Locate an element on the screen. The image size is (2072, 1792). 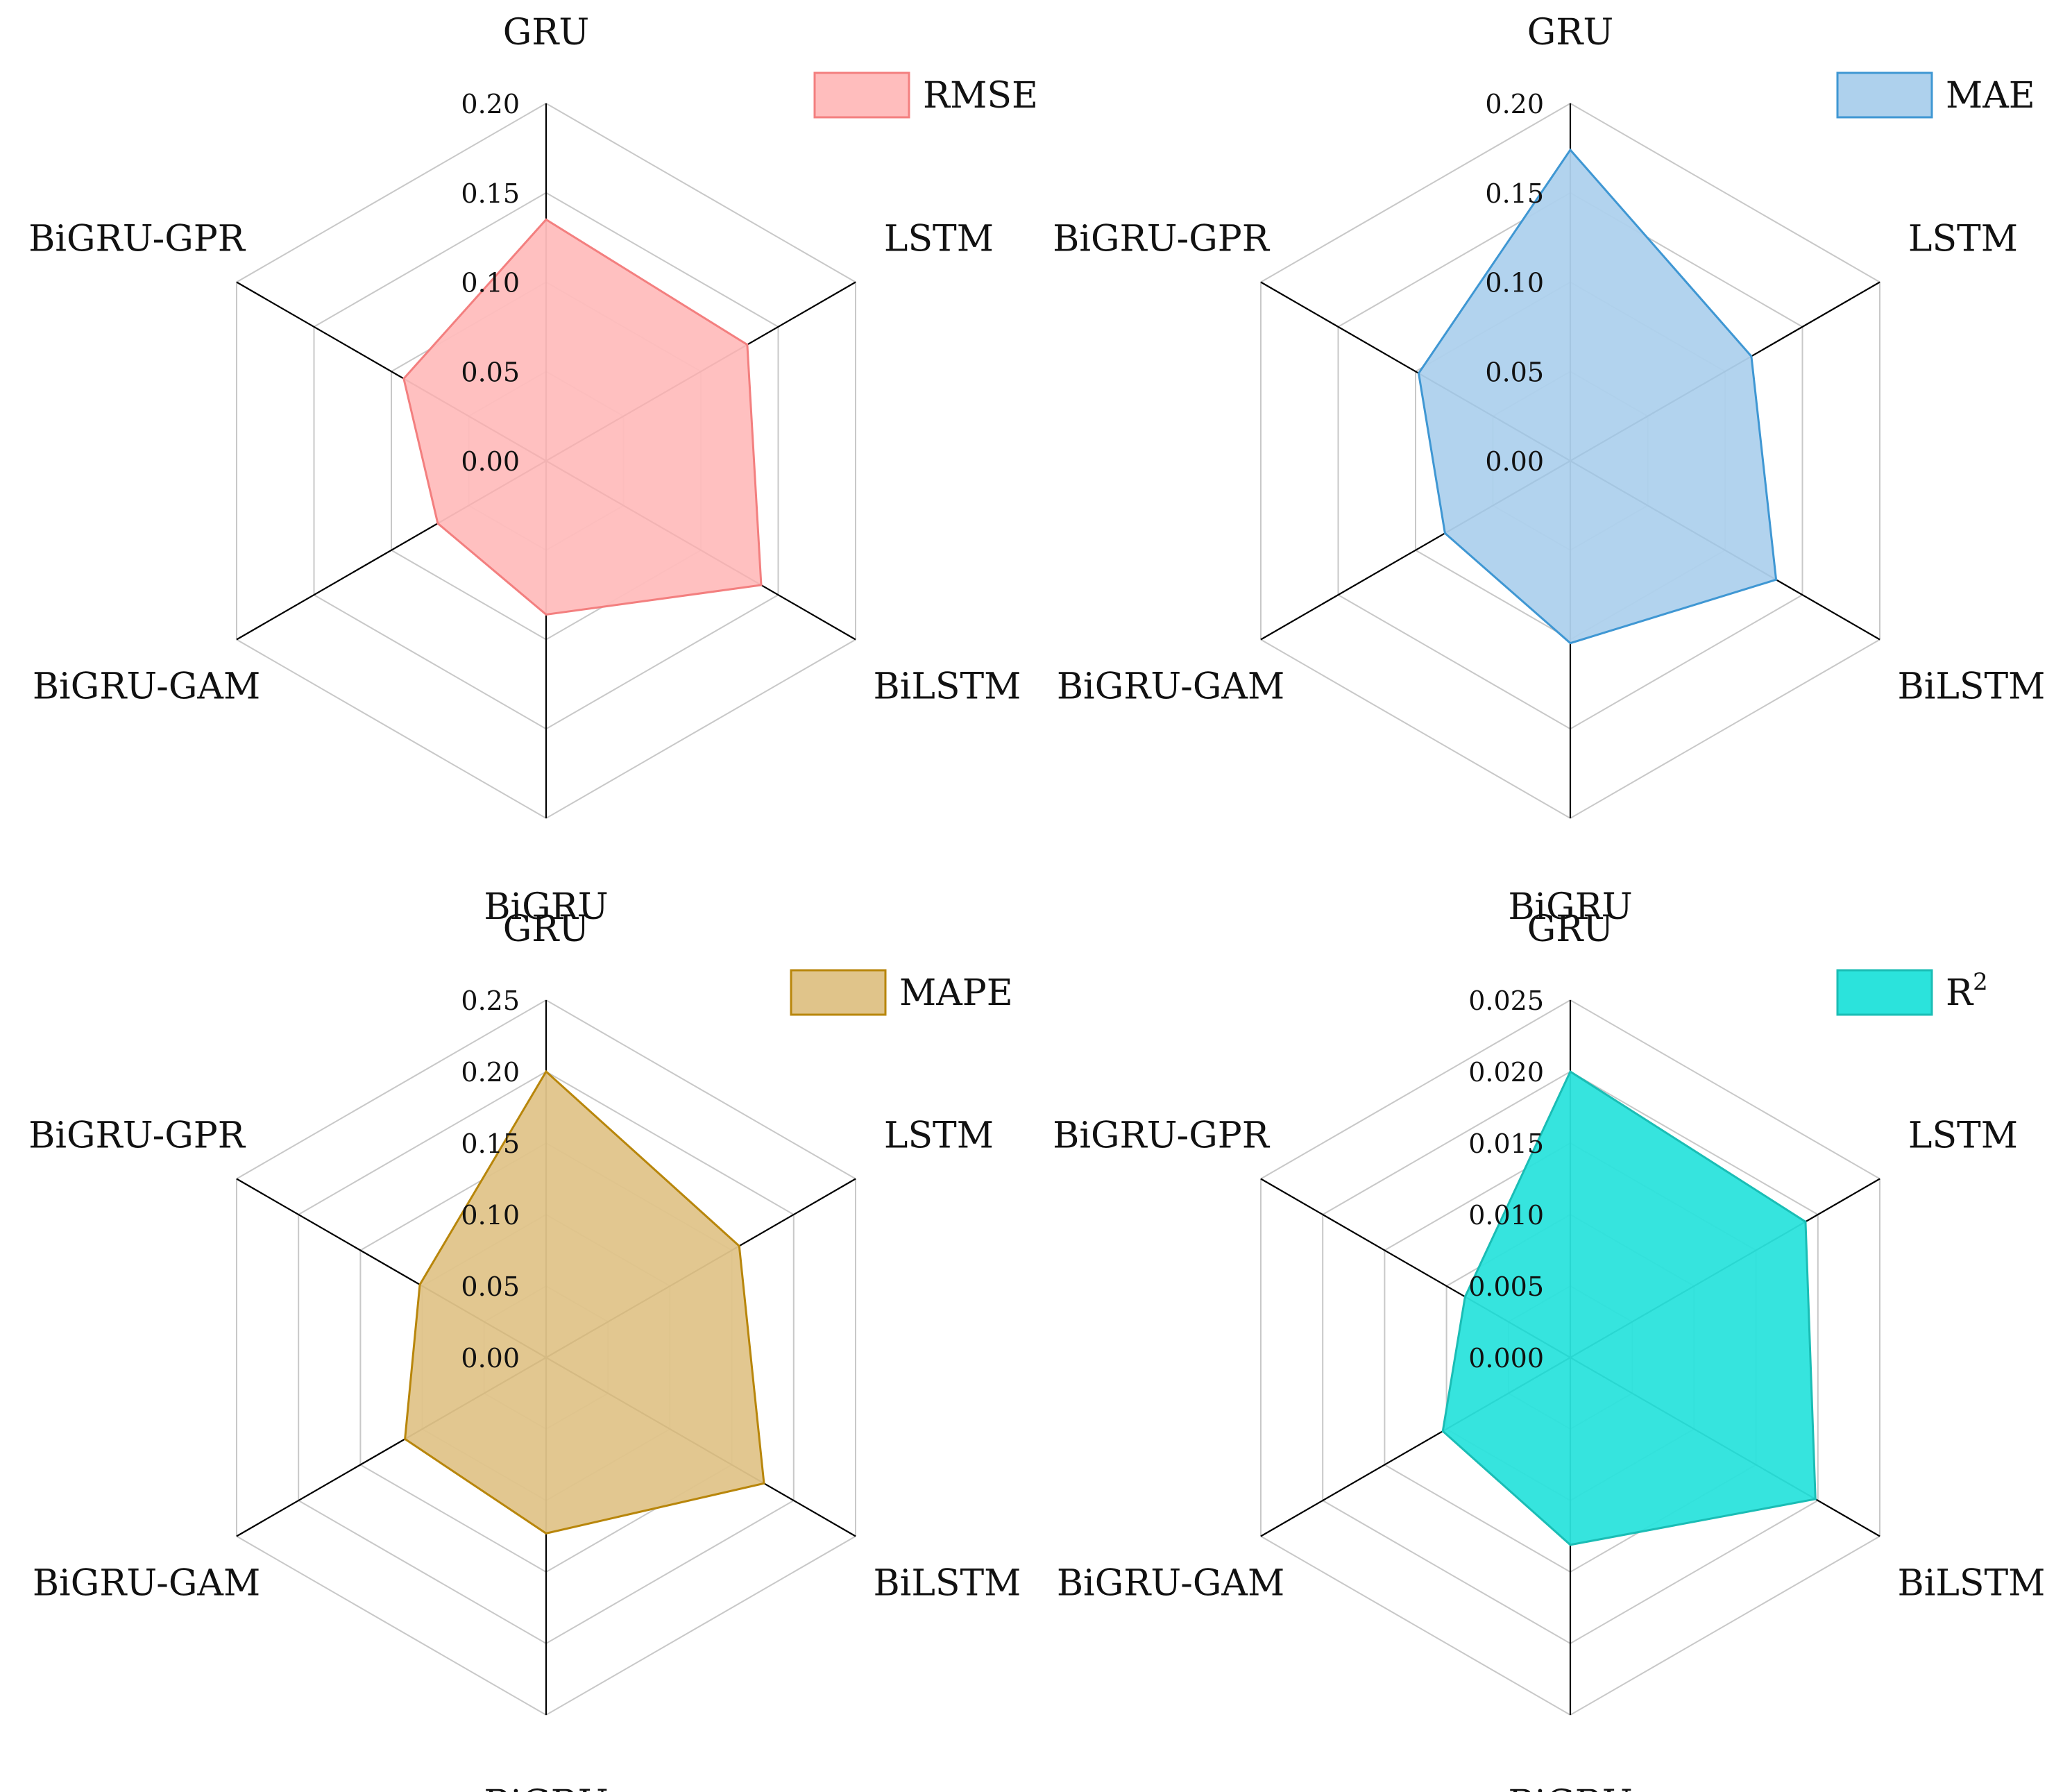
tick-label: 0.025 is located at coordinates (1506, 1001).